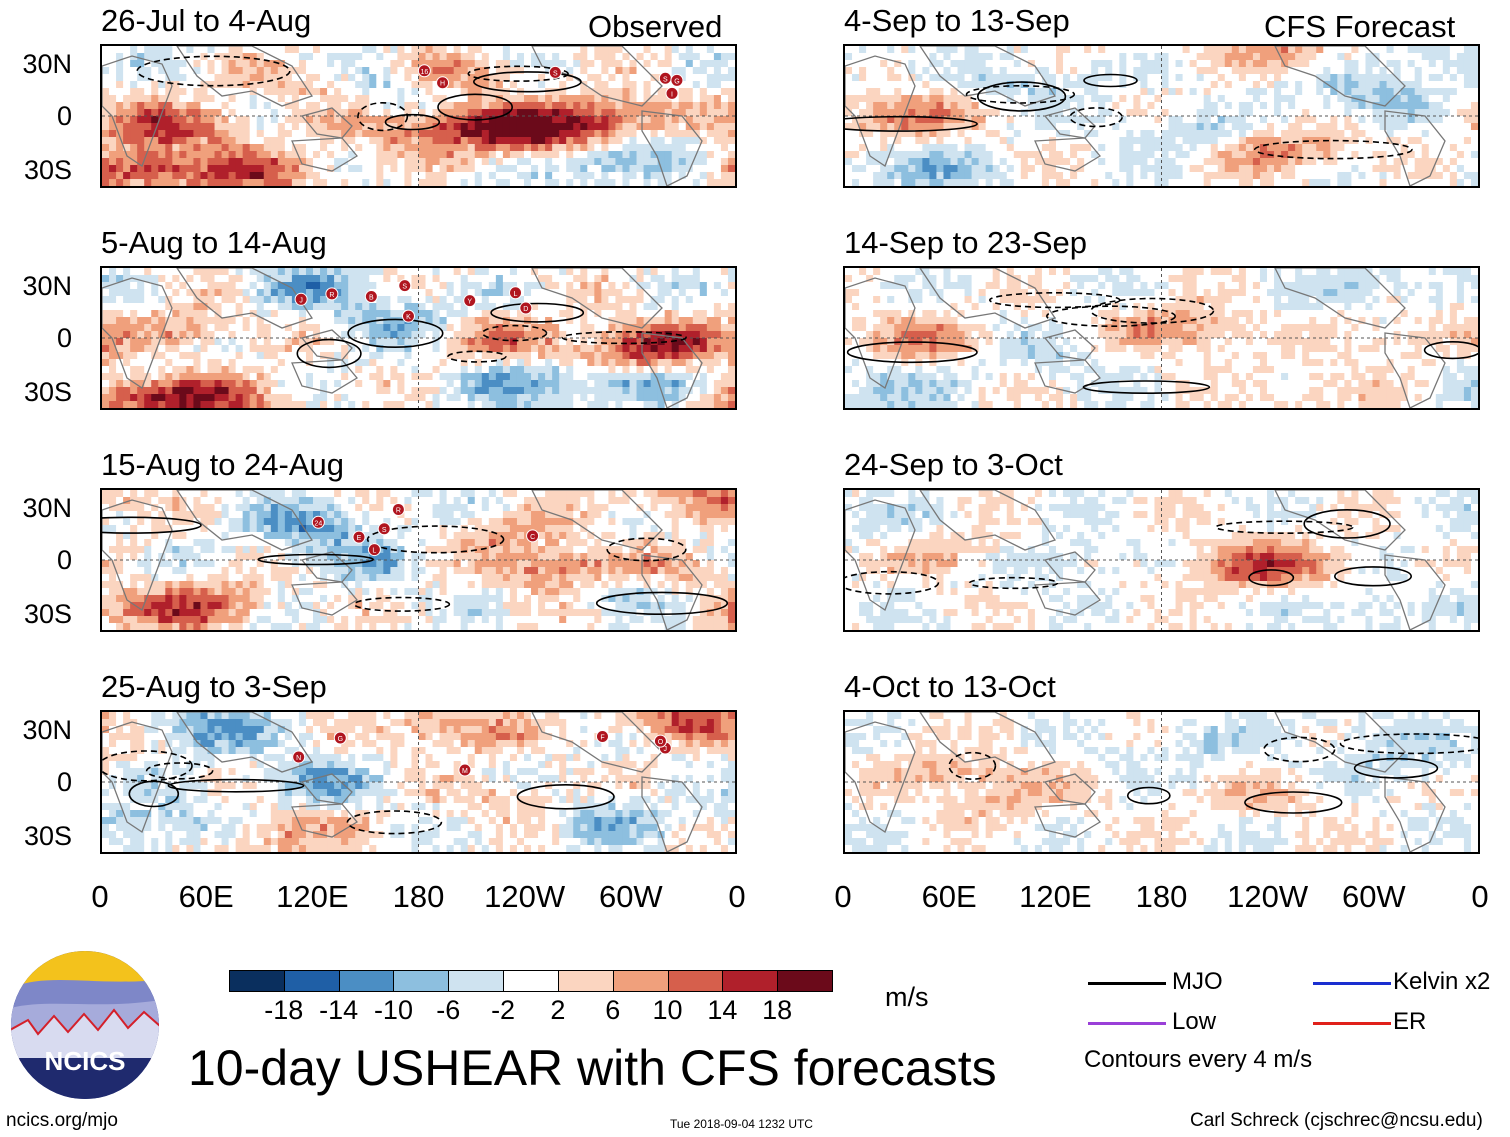 This screenshot has height=1137, width=1510. I want to click on mjo-contour, so click(514, 333).